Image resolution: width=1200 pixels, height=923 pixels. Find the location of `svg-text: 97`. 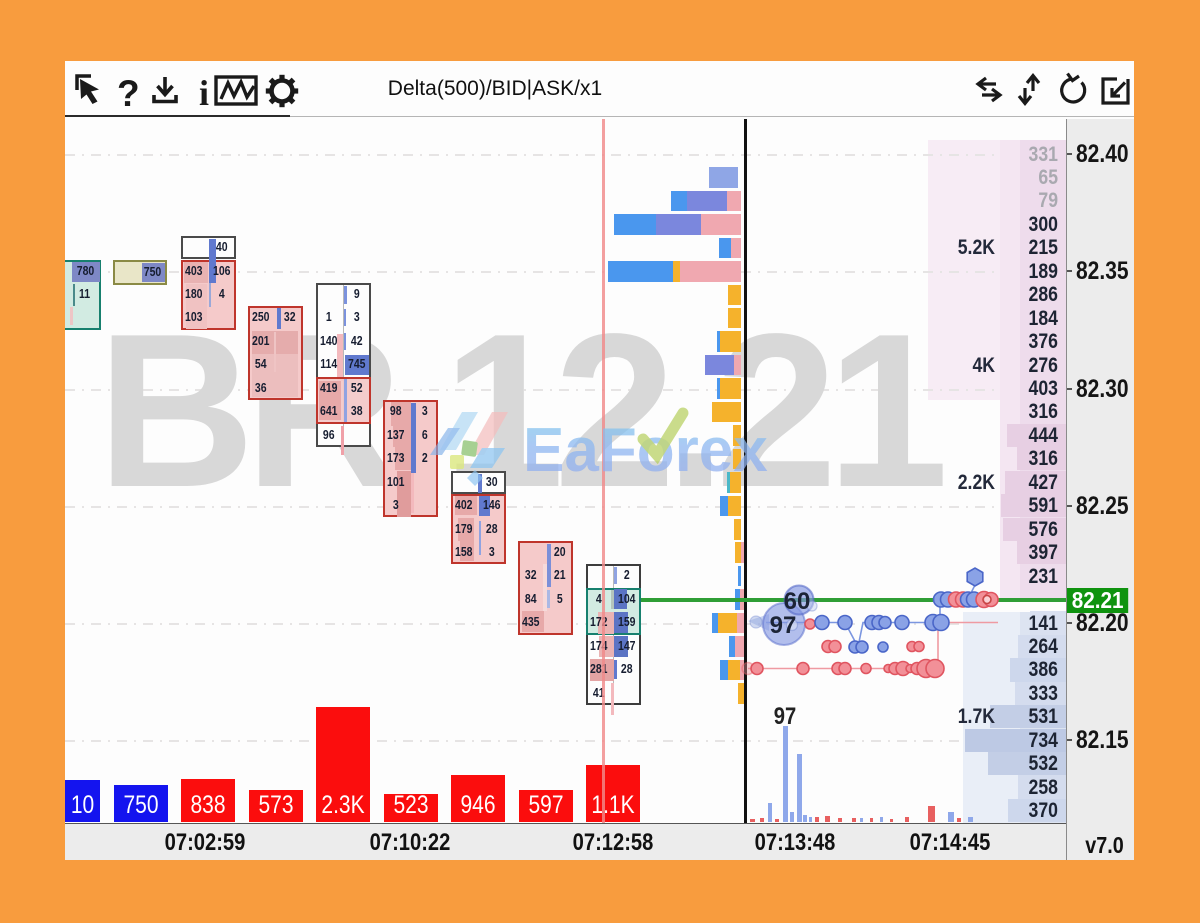

svg-text: 97 is located at coordinates (783, 625).